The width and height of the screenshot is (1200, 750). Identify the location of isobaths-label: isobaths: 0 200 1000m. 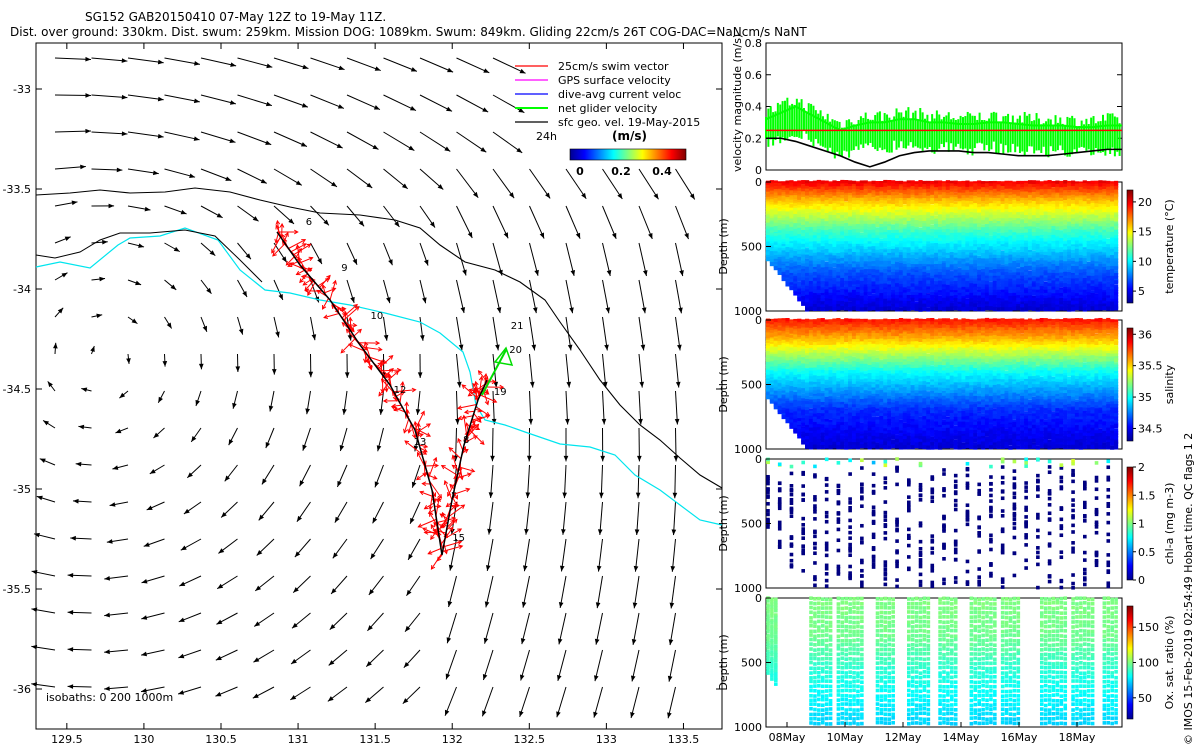
(109, 697).